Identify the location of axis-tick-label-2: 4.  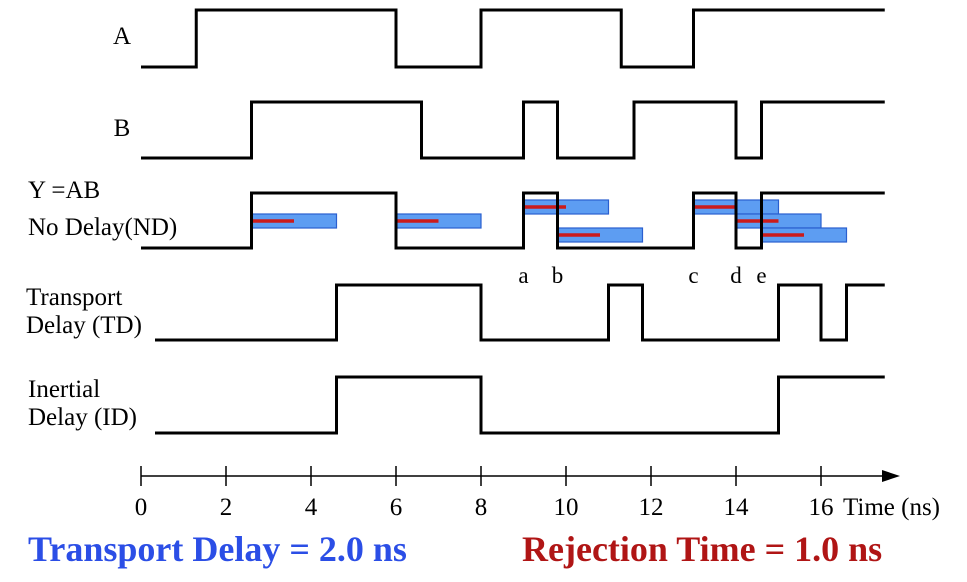
(311, 507).